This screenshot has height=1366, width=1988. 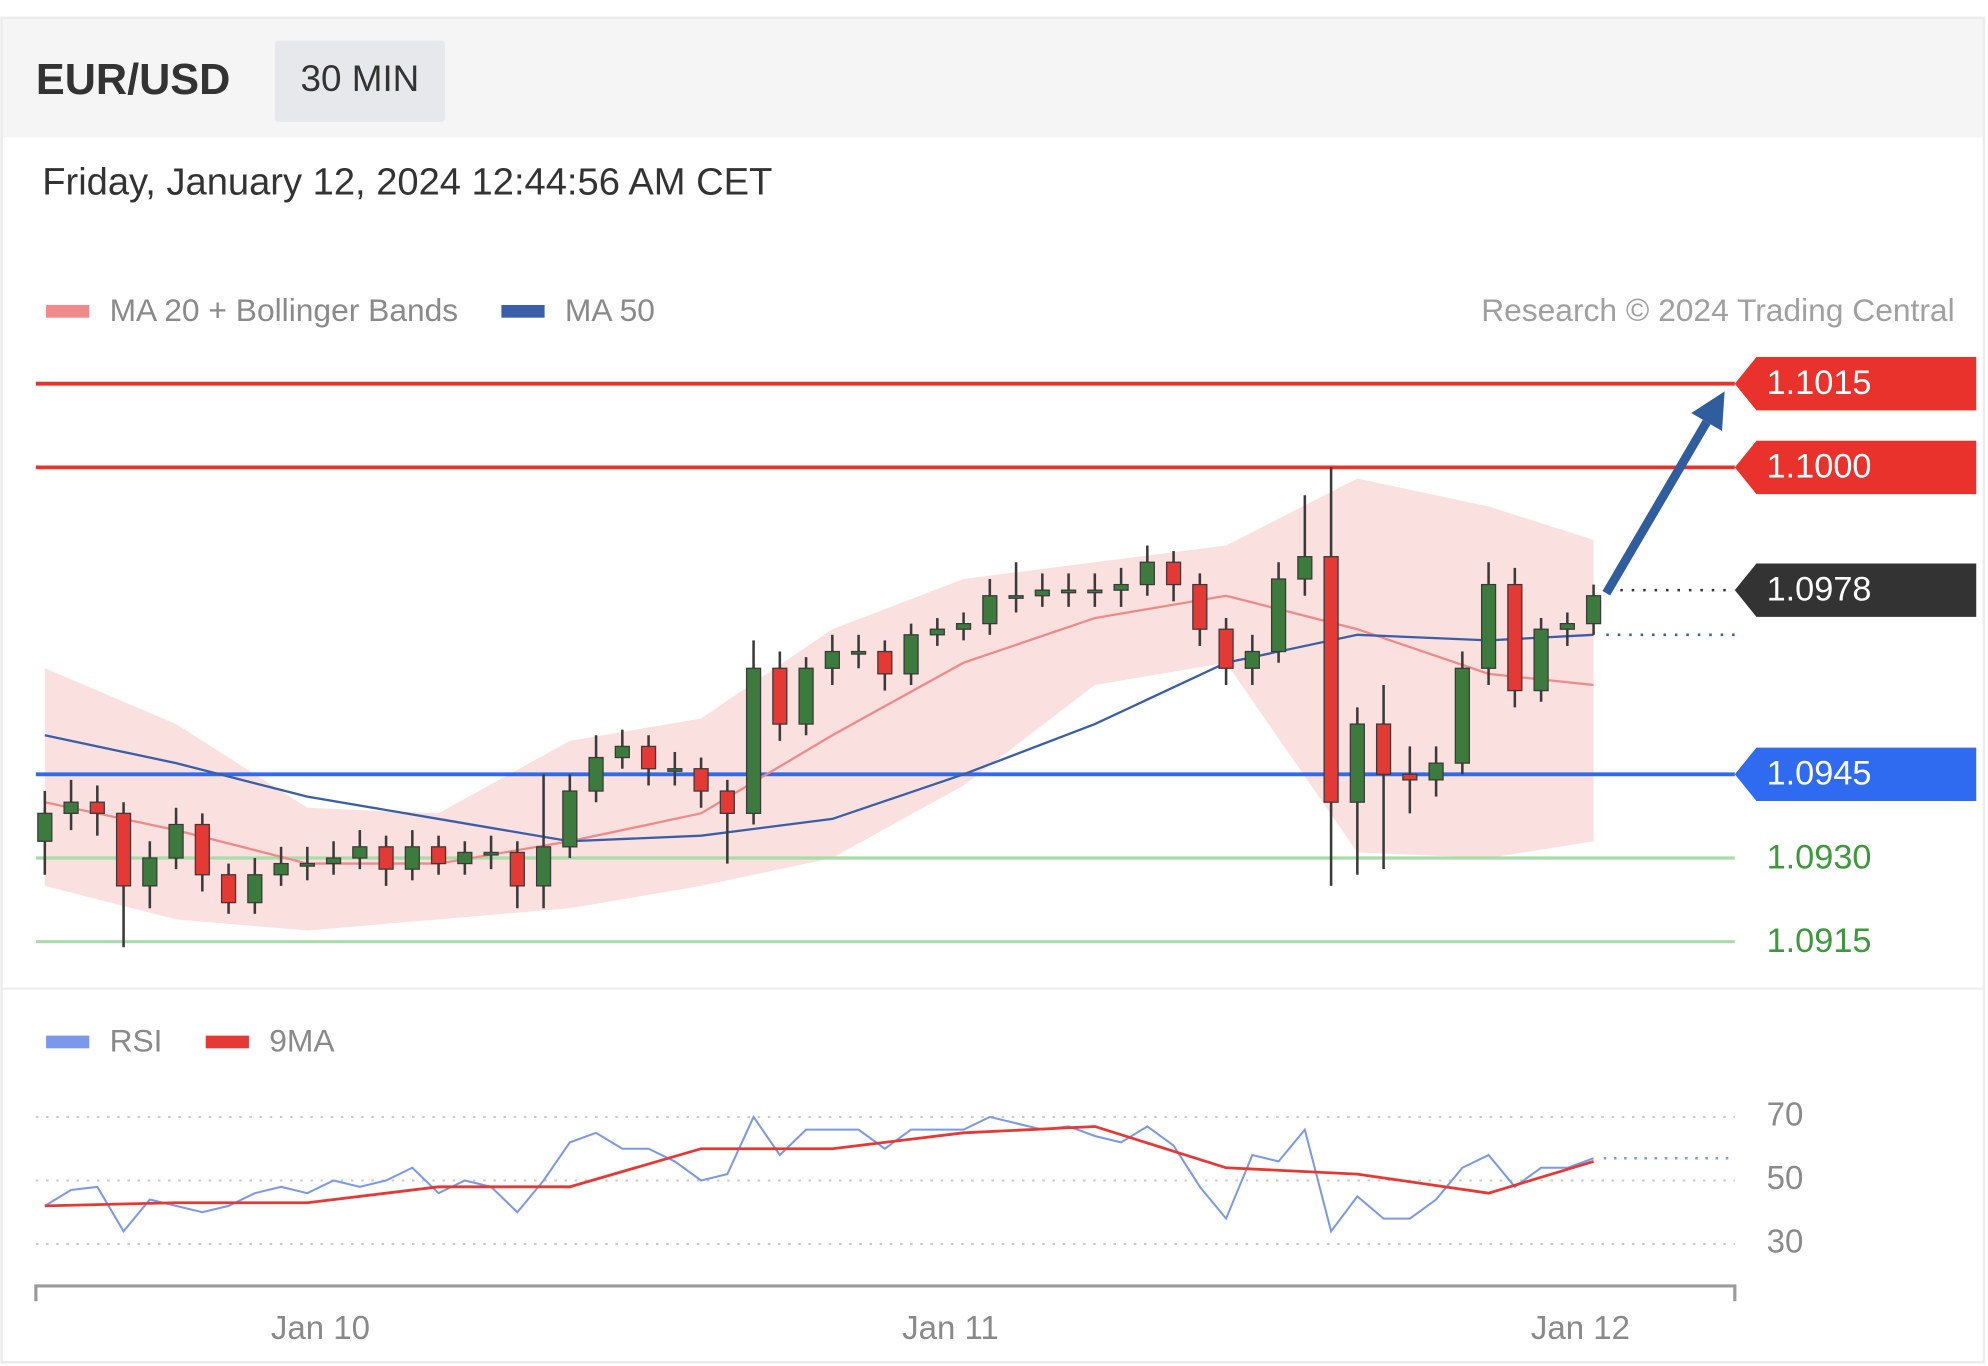 I want to click on x-tick-label: Jan 12, so click(x=1580, y=1327).